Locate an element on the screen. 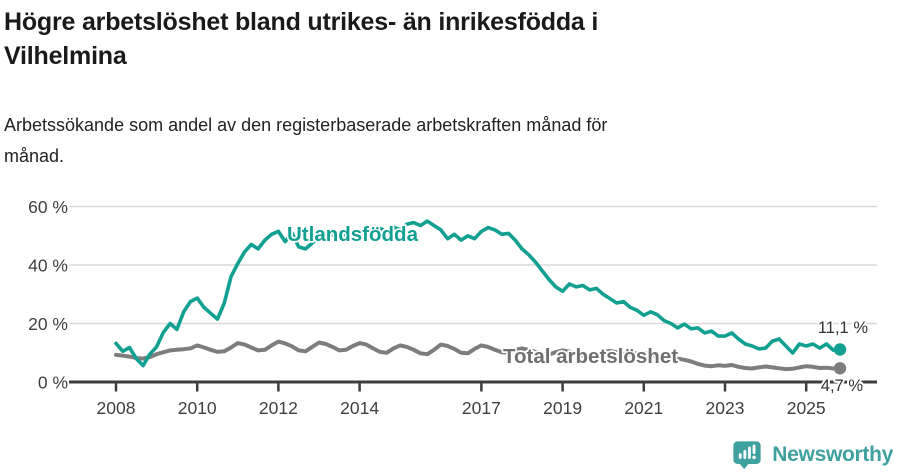 The image size is (900, 474). subtitle-line-2: månad. is located at coordinates (34, 156).